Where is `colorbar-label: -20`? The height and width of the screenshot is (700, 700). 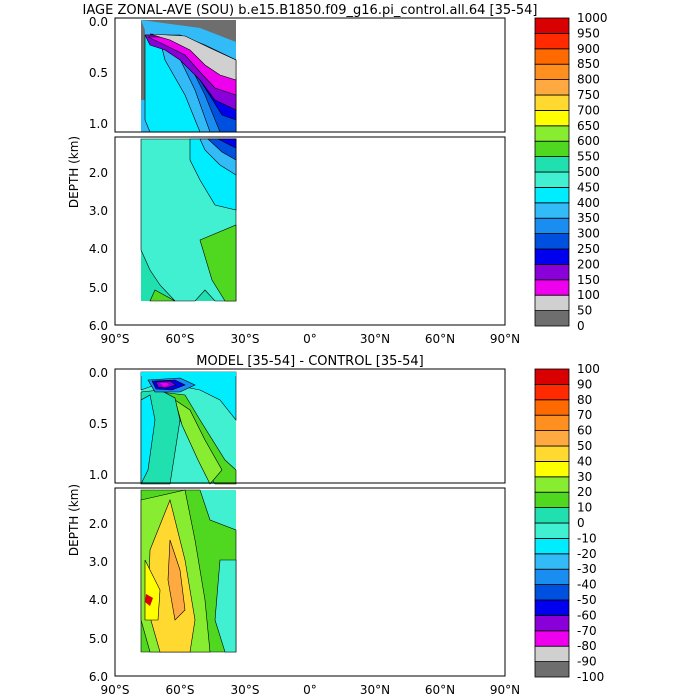
colorbar-label: -20 is located at coordinates (587, 554).